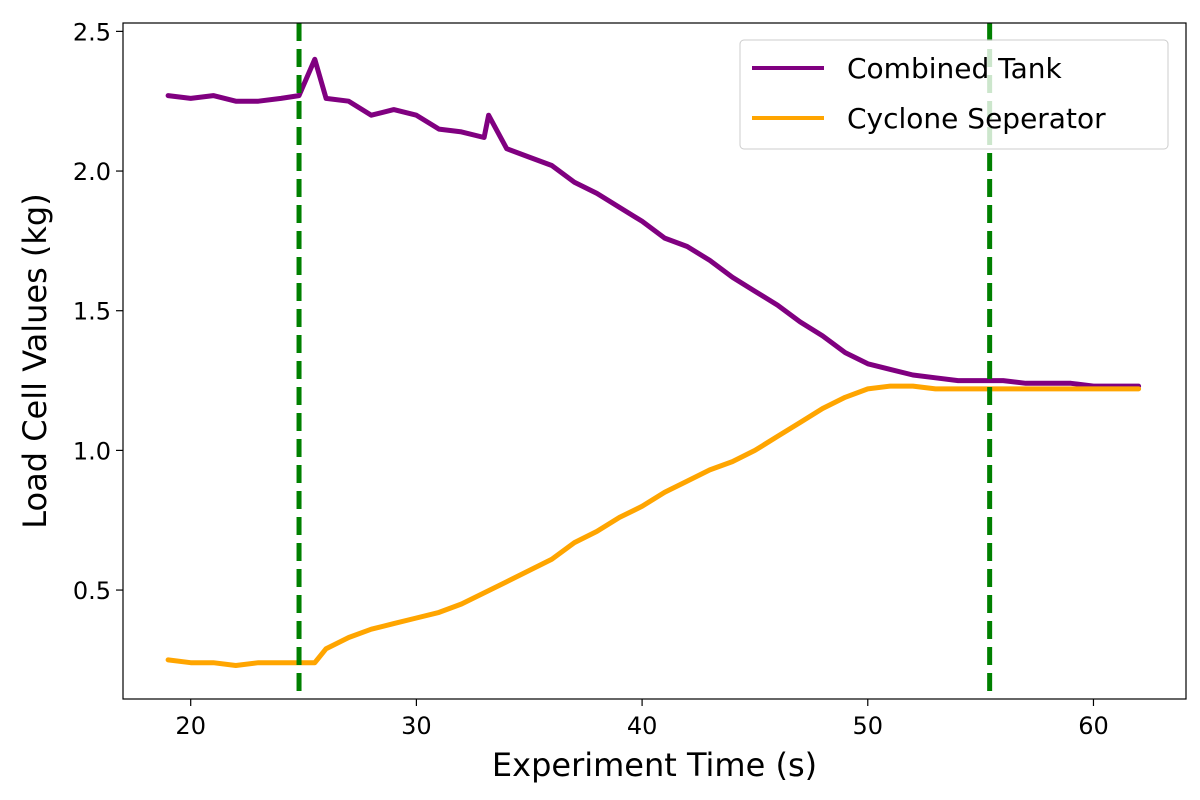 The height and width of the screenshot is (800, 1200). I want to click on y-tick-label: 2.0, so click(92, 172).